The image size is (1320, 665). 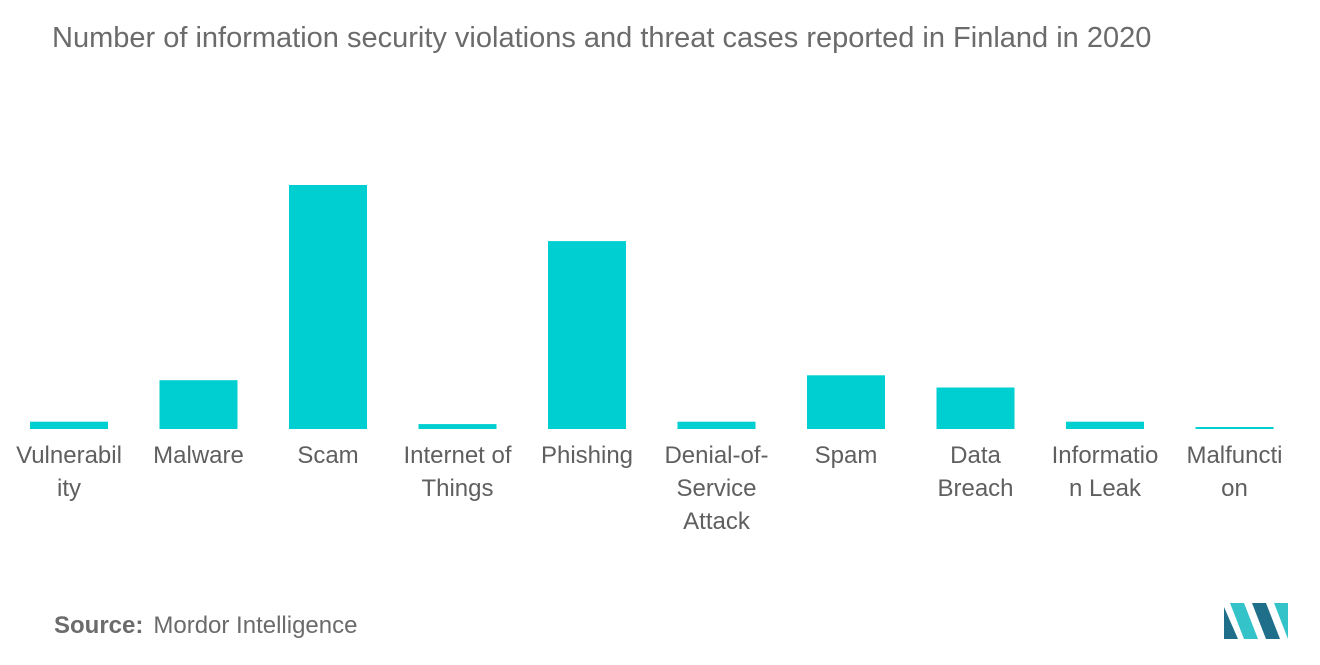 I want to click on category-label-line: ity, so click(x=69, y=488).